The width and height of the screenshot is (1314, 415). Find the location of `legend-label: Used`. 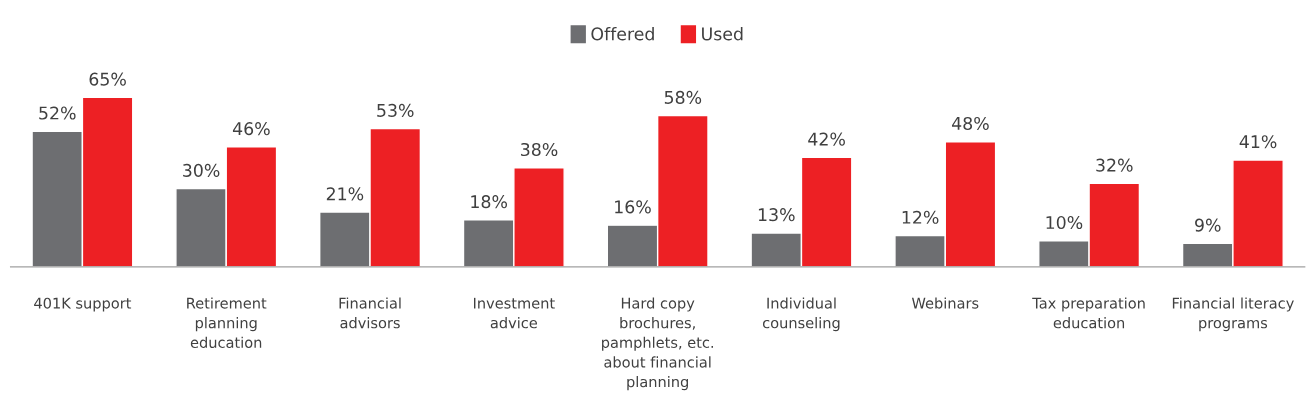

legend-label: Used is located at coordinates (722, 34).